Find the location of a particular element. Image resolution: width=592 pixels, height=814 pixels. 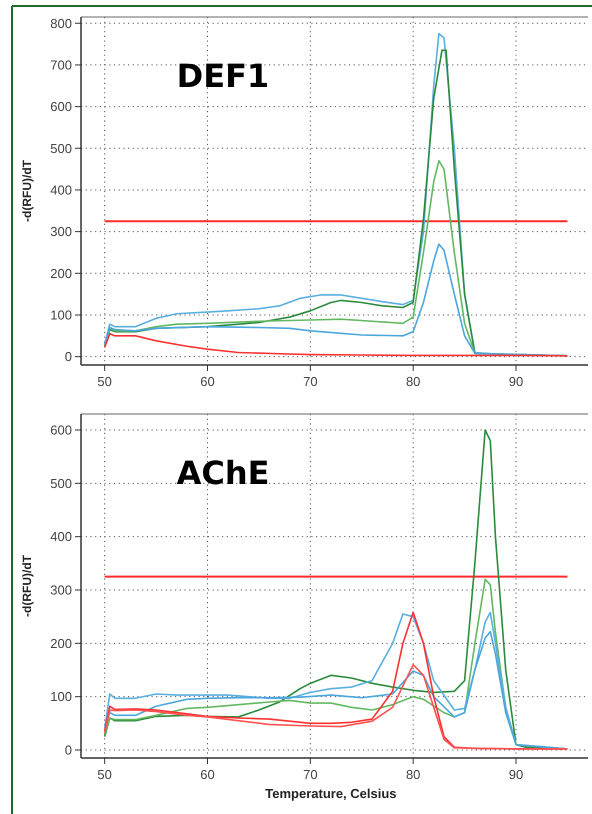

text: AChE is located at coordinates (223, 473).